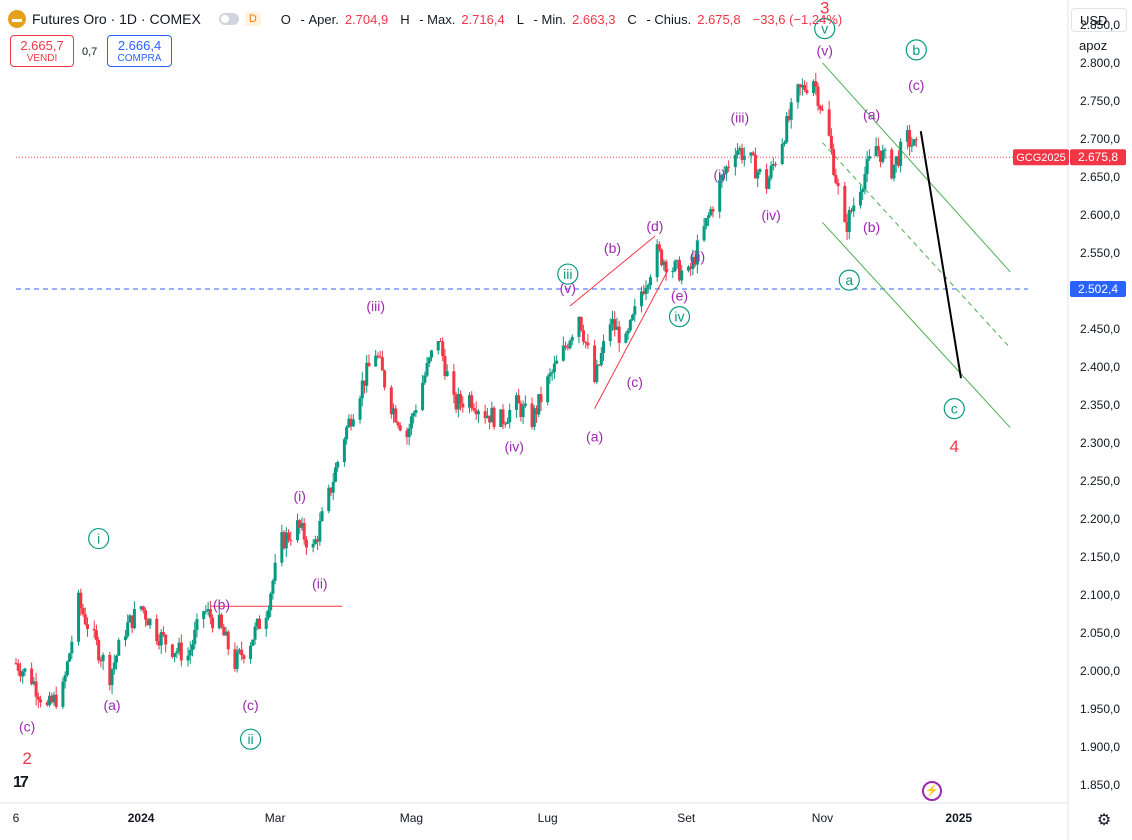  What do you see at coordinates (1104, 820) in the screenshot?
I see `gear-icon: ⚙` at bounding box center [1104, 820].